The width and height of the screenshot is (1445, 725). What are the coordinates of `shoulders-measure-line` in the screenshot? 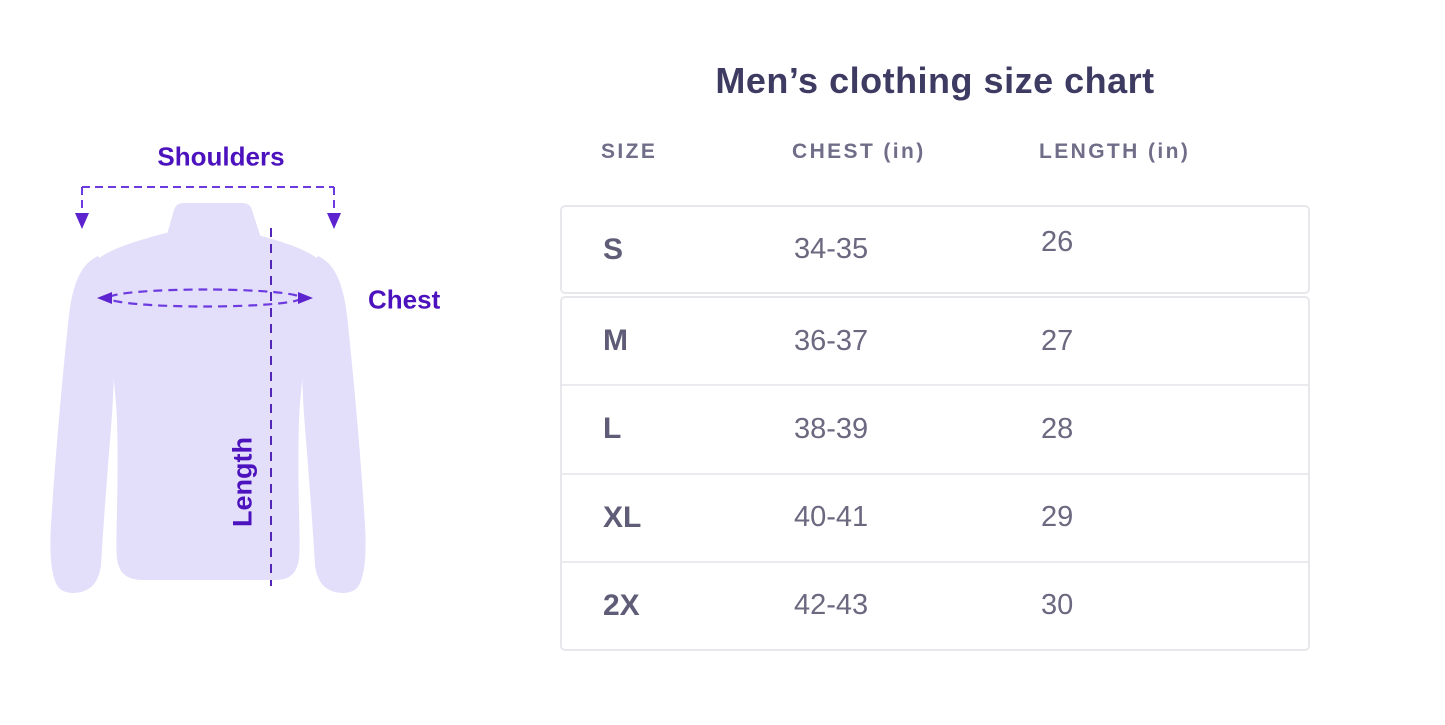 It's located at (208, 200).